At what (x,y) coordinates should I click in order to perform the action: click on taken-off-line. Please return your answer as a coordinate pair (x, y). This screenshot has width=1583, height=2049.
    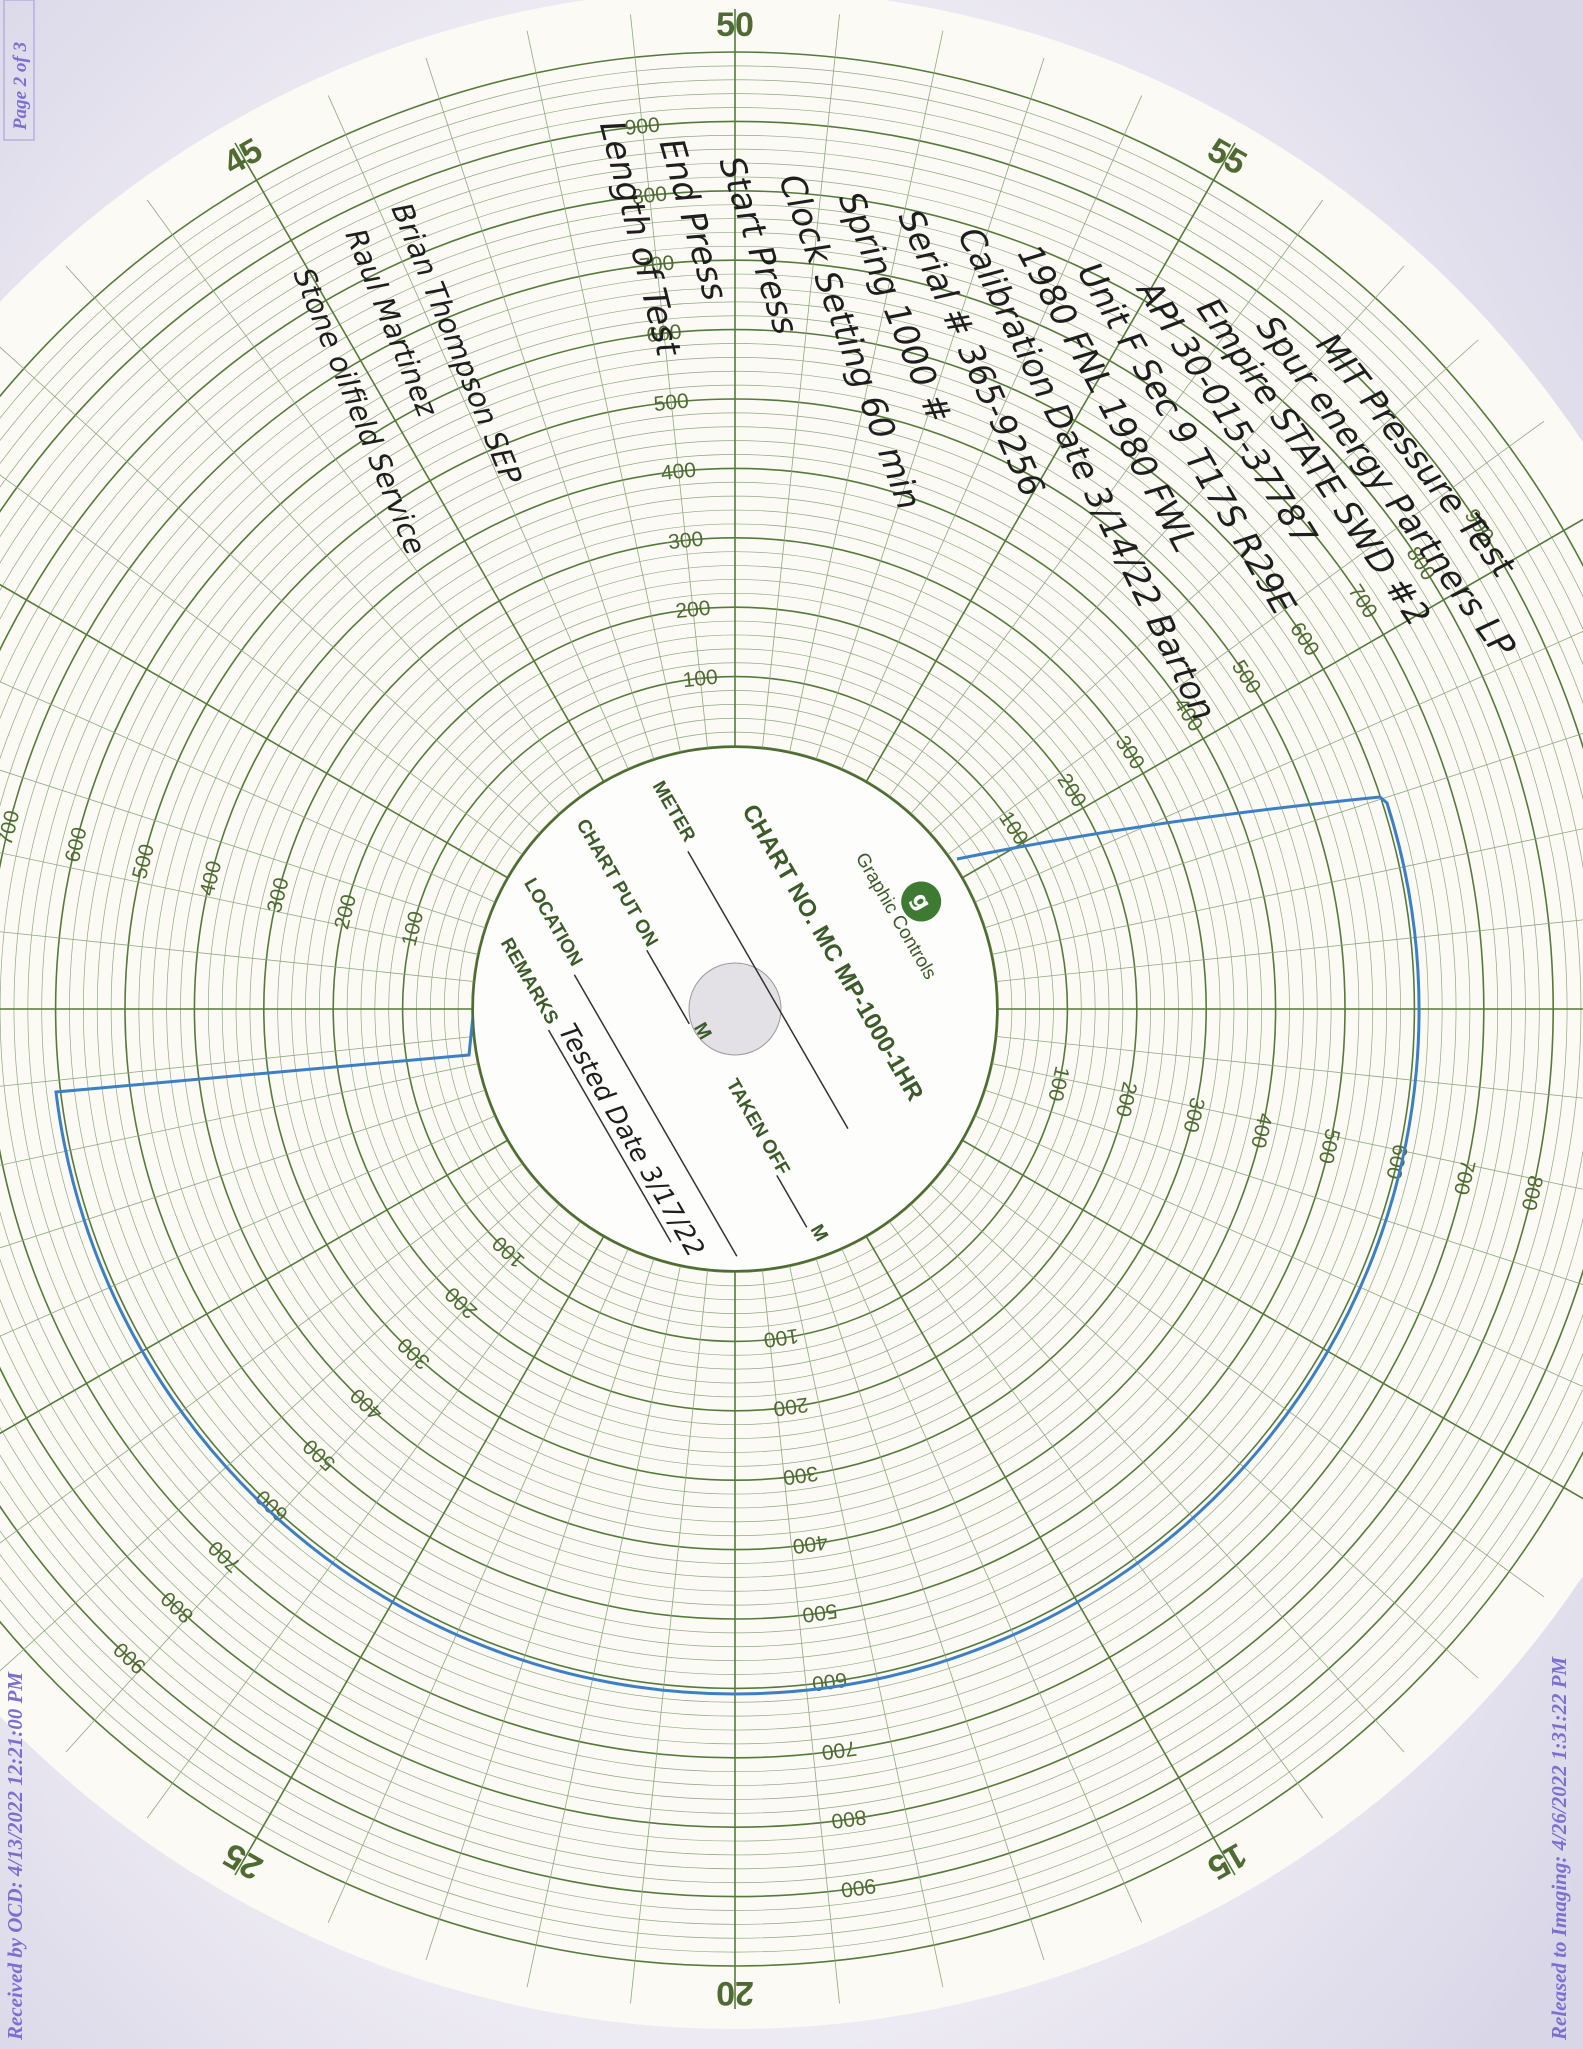
    Looking at the image, I should click on (792, 1201).